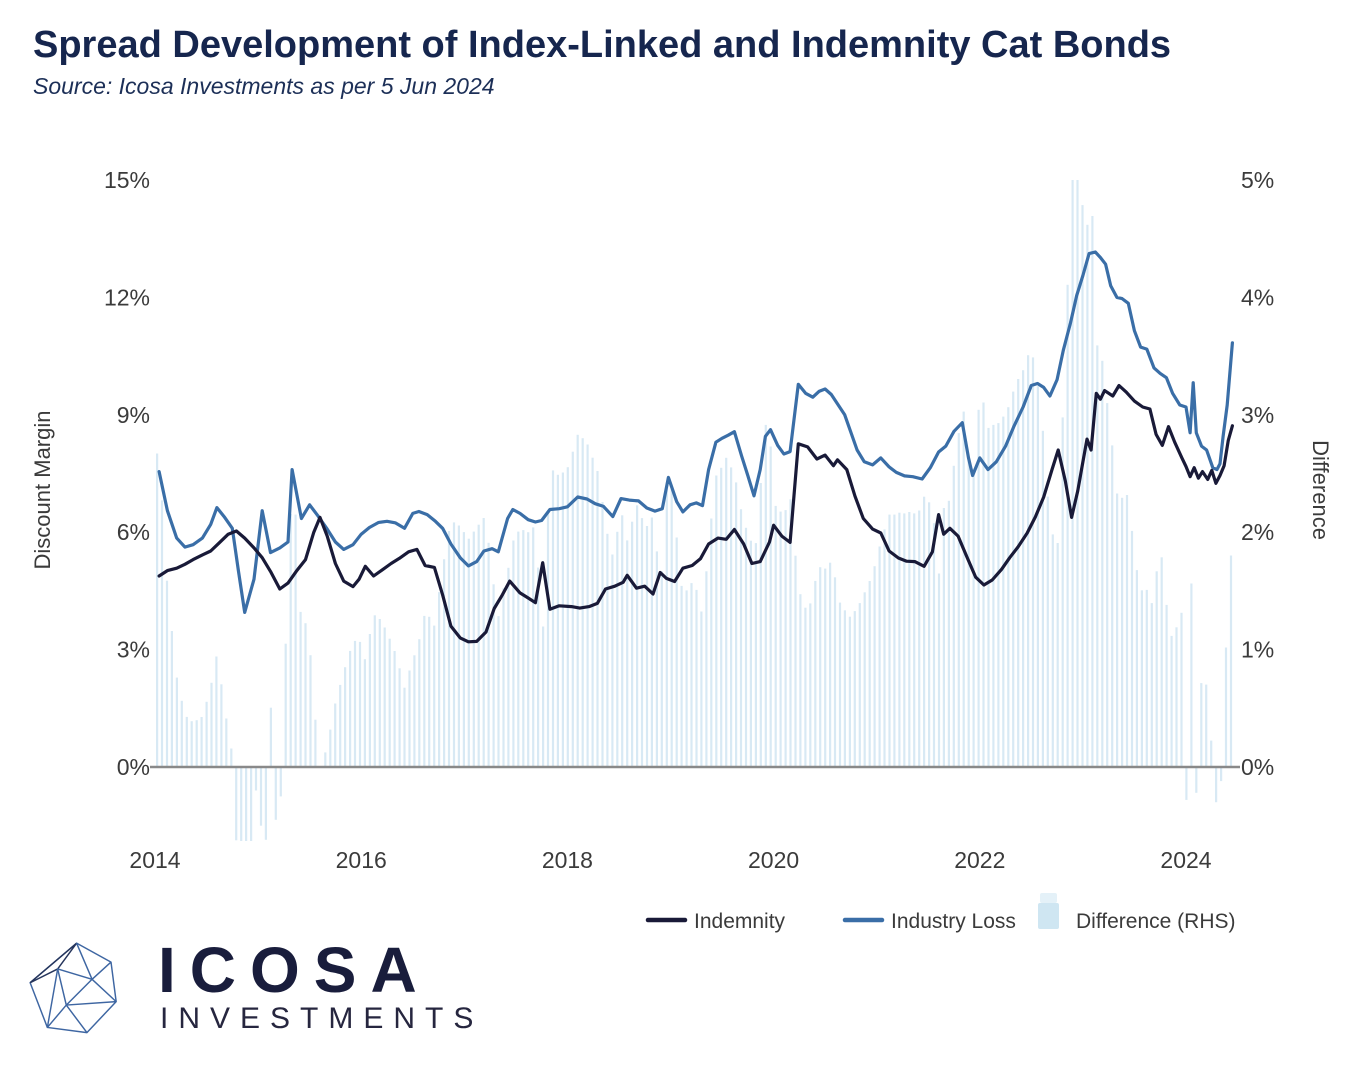  I want to click on difference-square-swatch-top-icon, so click(1048, 898).